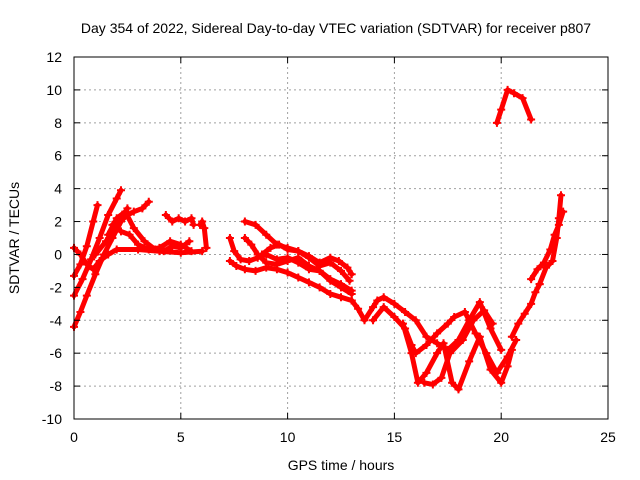  What do you see at coordinates (58, 123) in the screenshot?
I see `y-tick-label: 8` at bounding box center [58, 123].